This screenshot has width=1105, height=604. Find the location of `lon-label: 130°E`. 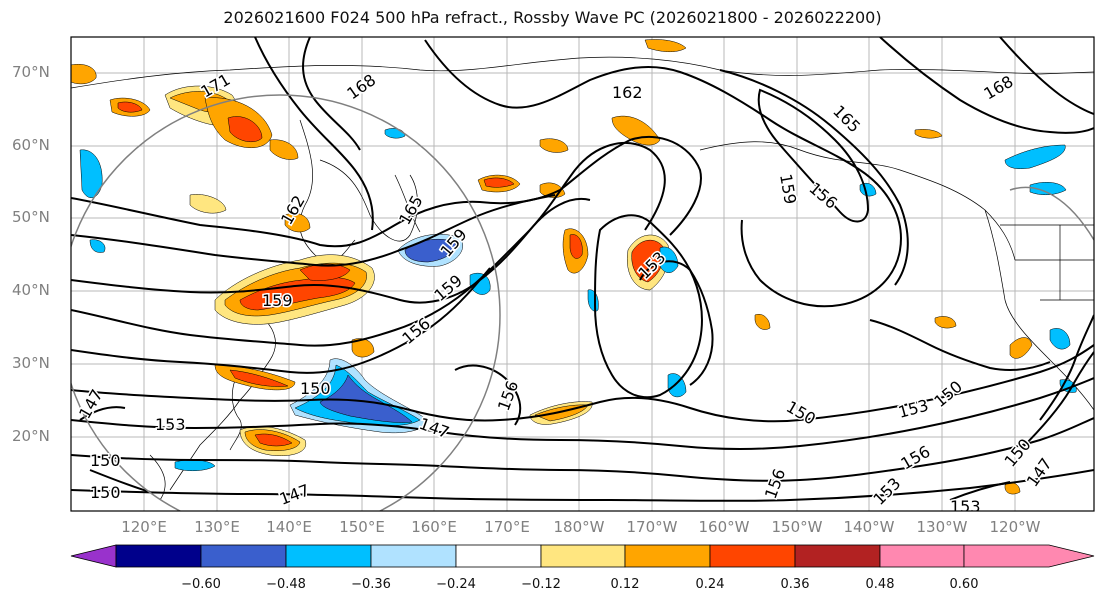

lon-label: 130°E is located at coordinates (217, 527).